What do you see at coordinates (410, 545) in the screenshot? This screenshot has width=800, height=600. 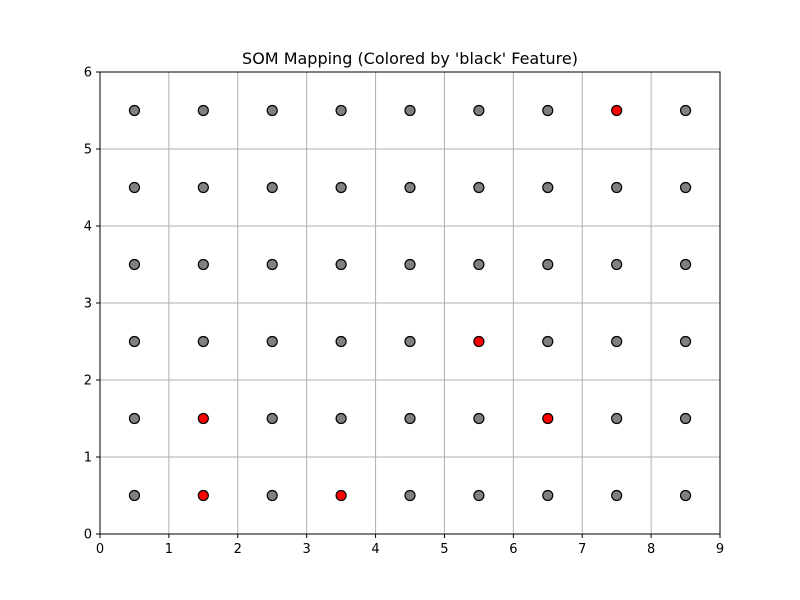 I see `x-axis-ticks: 0 1 2 3 4 5 6 7 8 9` at bounding box center [410, 545].